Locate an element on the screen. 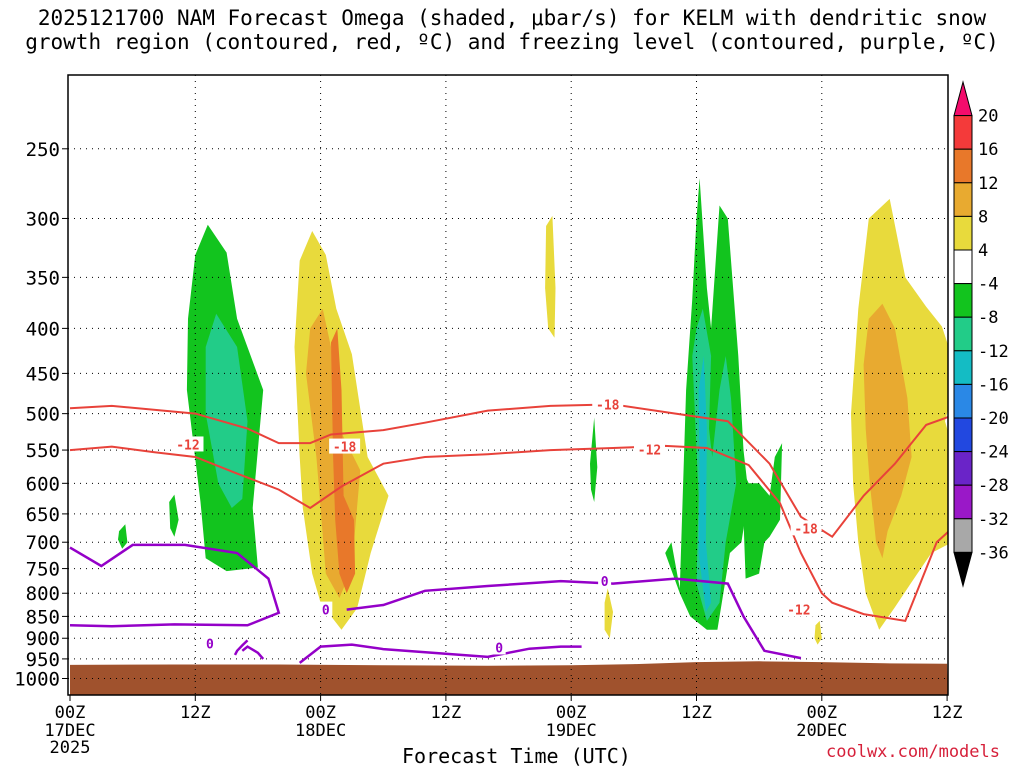 The height and width of the screenshot is (768, 1024). x-tick-date-4: 19DEC is located at coordinates (571, 731).